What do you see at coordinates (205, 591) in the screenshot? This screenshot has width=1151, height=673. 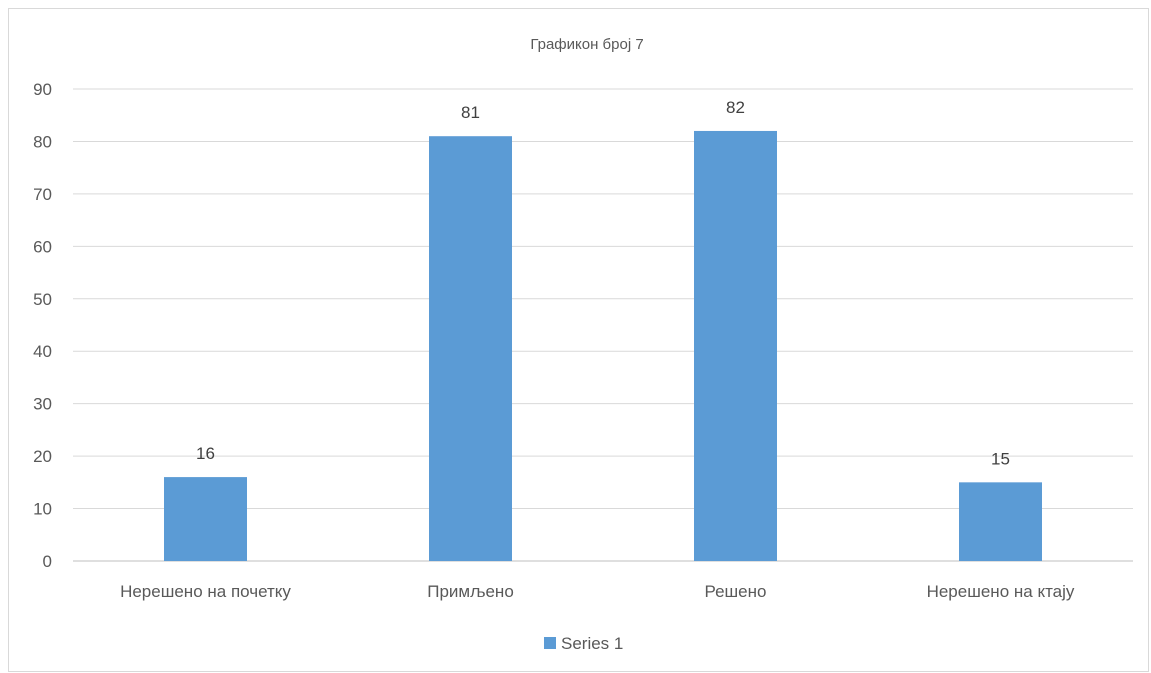 I see `x-category-label: Нерешено на почетку` at bounding box center [205, 591].